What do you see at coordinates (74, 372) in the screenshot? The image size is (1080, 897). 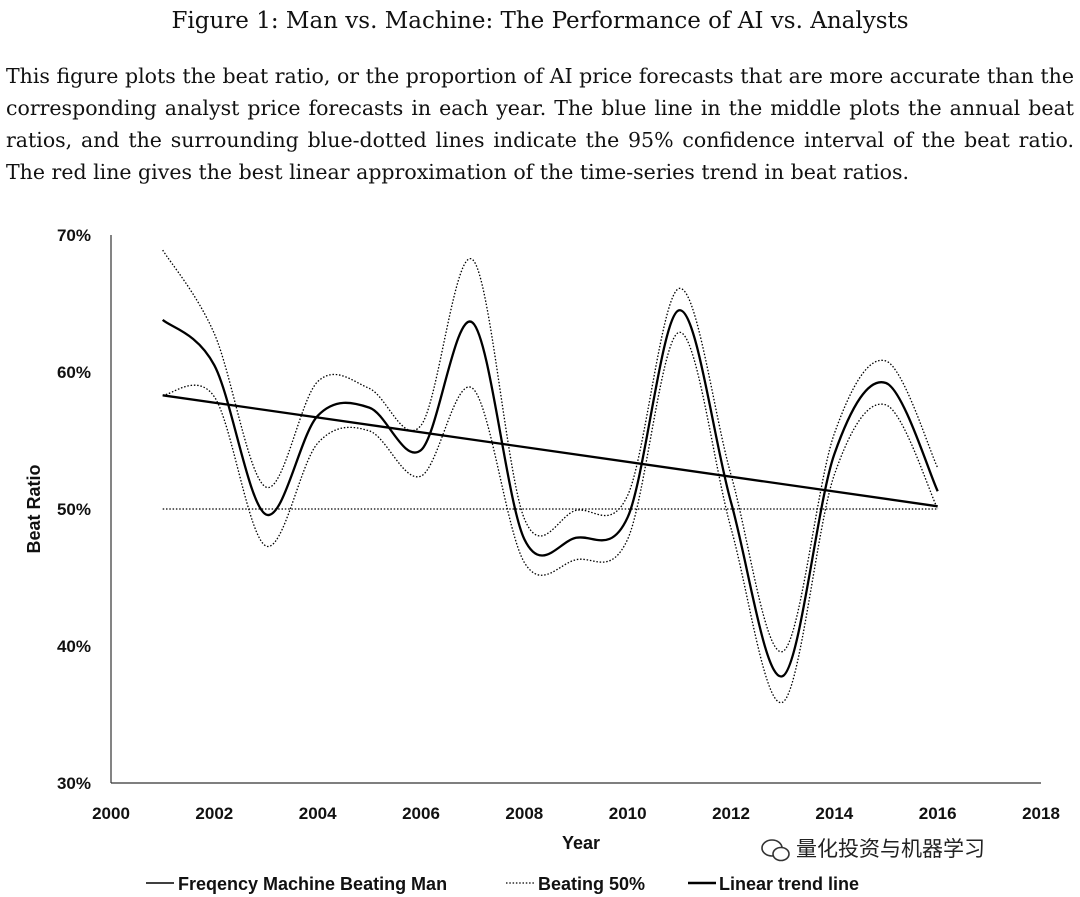 I see `y-tick-label: 60%` at bounding box center [74, 372].